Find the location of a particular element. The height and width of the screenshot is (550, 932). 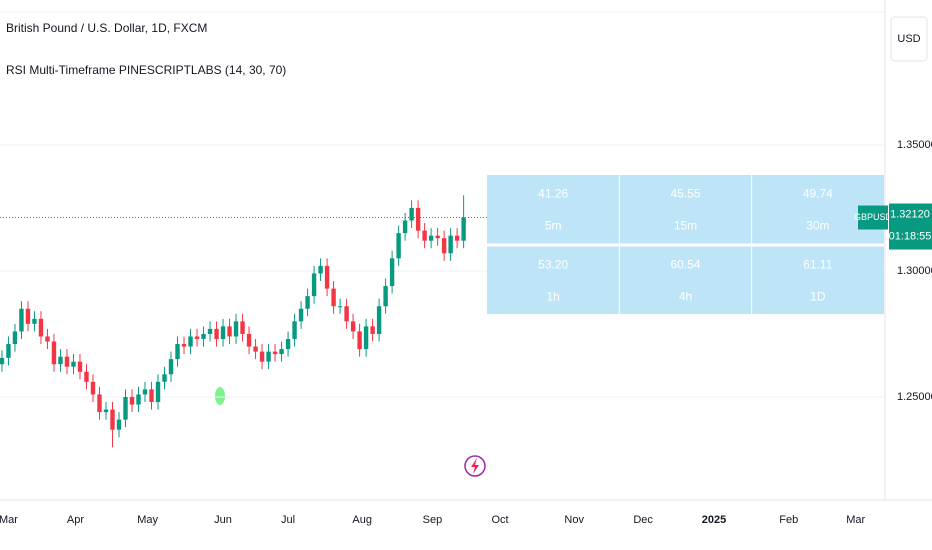

rsi-timeframe: 5m is located at coordinates (553, 225).